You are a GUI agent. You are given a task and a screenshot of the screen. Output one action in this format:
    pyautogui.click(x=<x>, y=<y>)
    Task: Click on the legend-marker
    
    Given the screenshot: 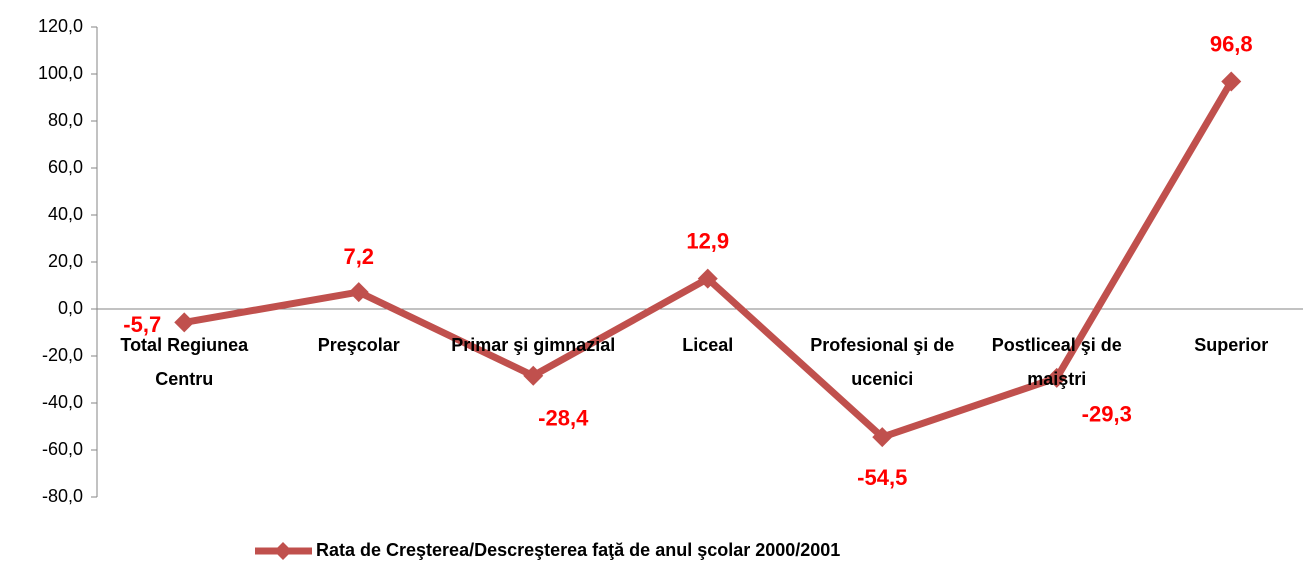 What is the action you would take?
    pyautogui.click(x=283, y=551)
    